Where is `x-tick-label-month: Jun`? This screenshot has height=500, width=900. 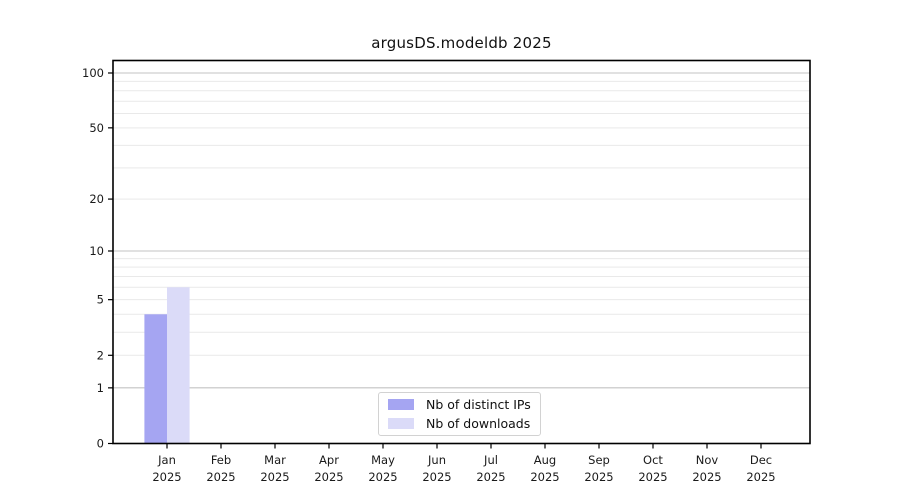 x-tick-label-month: Jun is located at coordinates (436, 460).